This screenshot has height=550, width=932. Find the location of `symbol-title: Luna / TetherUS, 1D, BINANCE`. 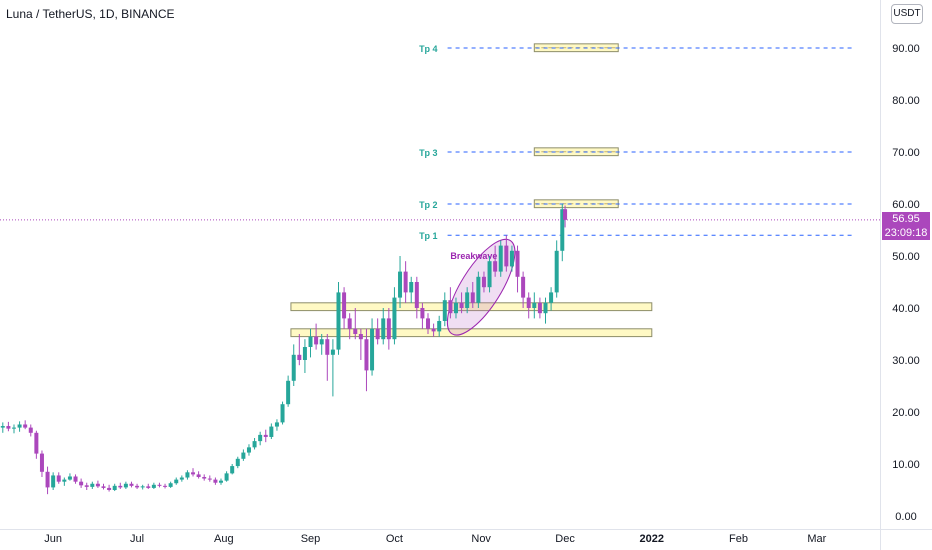

symbol-title: Luna / TetherUS, 1D, BINANCE is located at coordinates (90, 14).